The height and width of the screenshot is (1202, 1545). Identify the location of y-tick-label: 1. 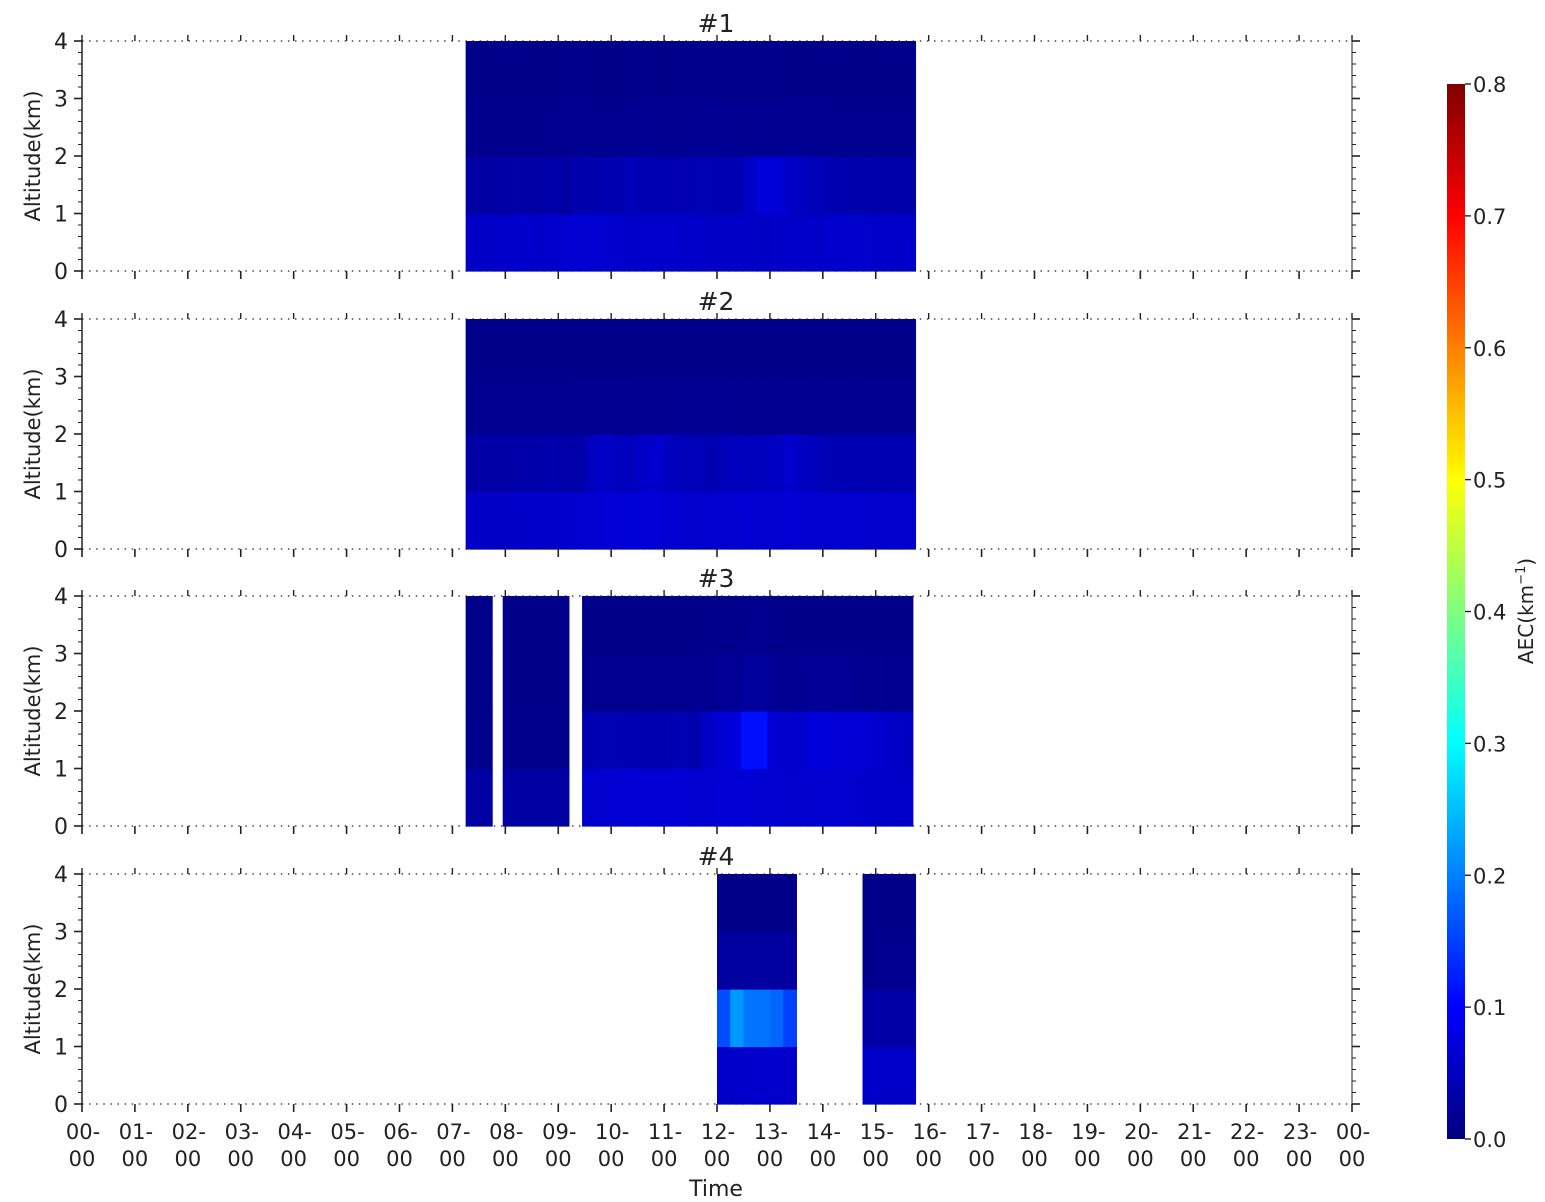
(61, 215).